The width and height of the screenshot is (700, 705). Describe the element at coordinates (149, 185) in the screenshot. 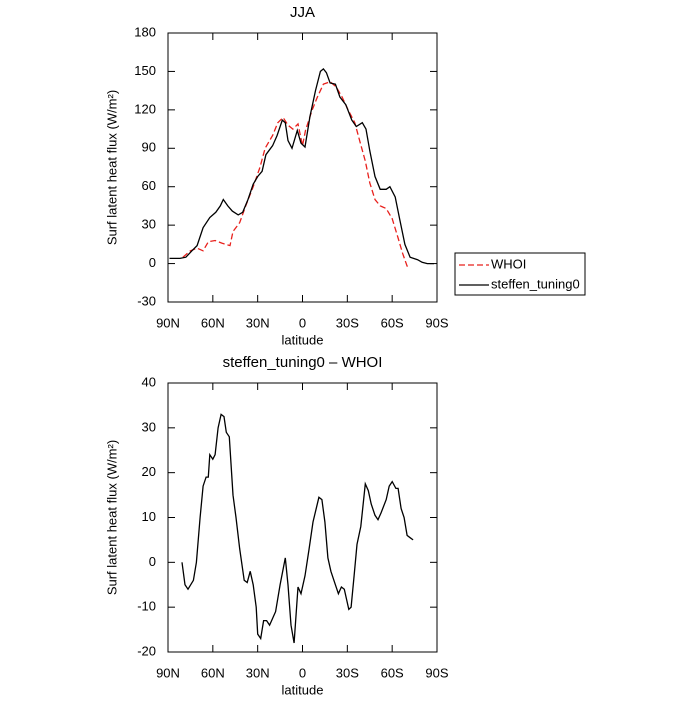

I see `y-tick-label: 60` at that location.